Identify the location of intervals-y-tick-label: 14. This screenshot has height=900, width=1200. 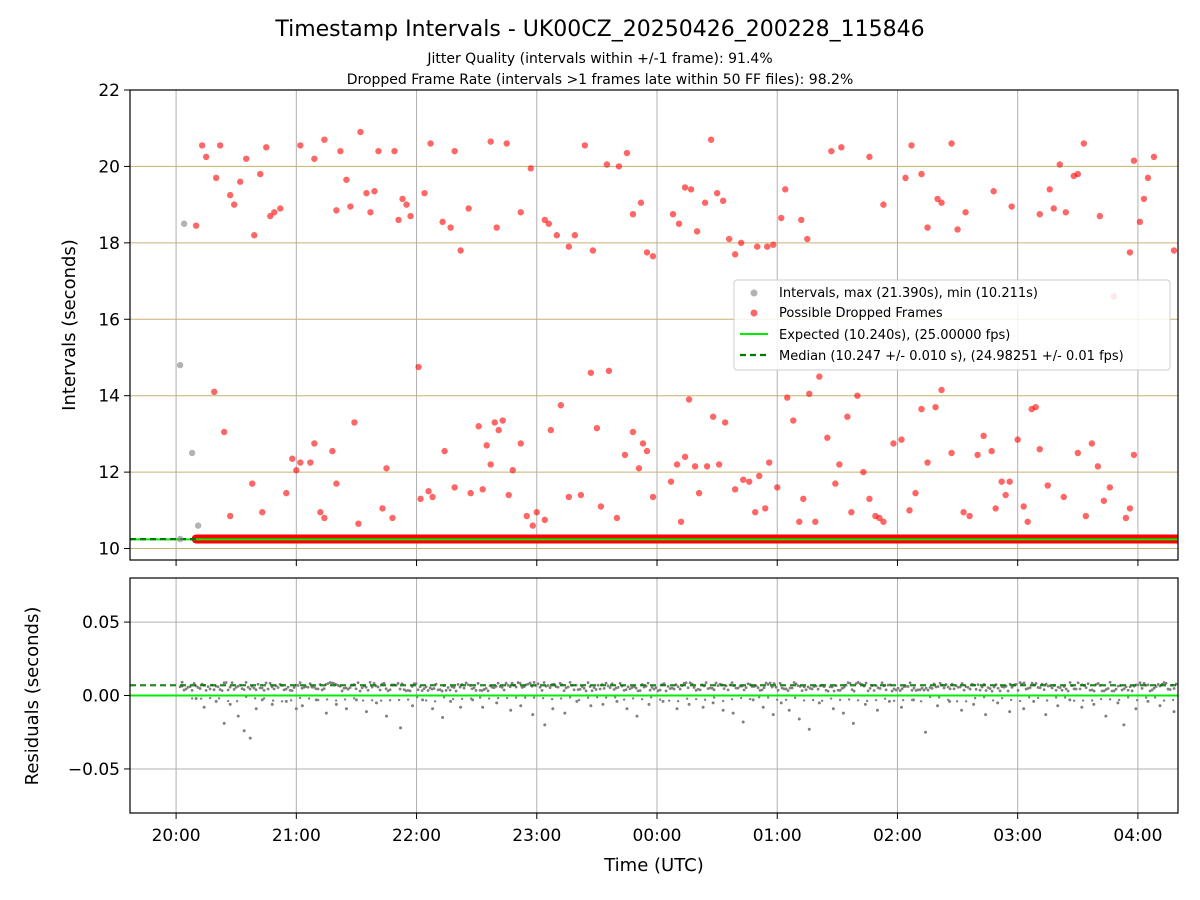
(109, 397).